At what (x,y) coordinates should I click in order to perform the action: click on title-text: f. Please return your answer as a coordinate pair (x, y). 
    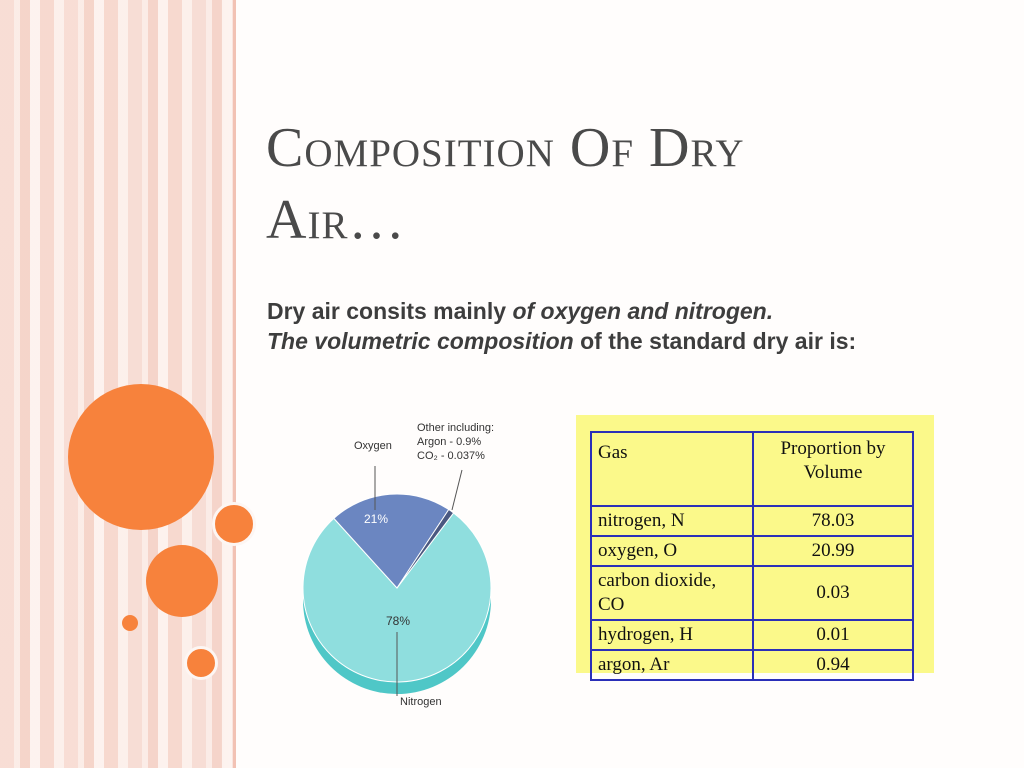
    Looking at the image, I should click on (623, 148).